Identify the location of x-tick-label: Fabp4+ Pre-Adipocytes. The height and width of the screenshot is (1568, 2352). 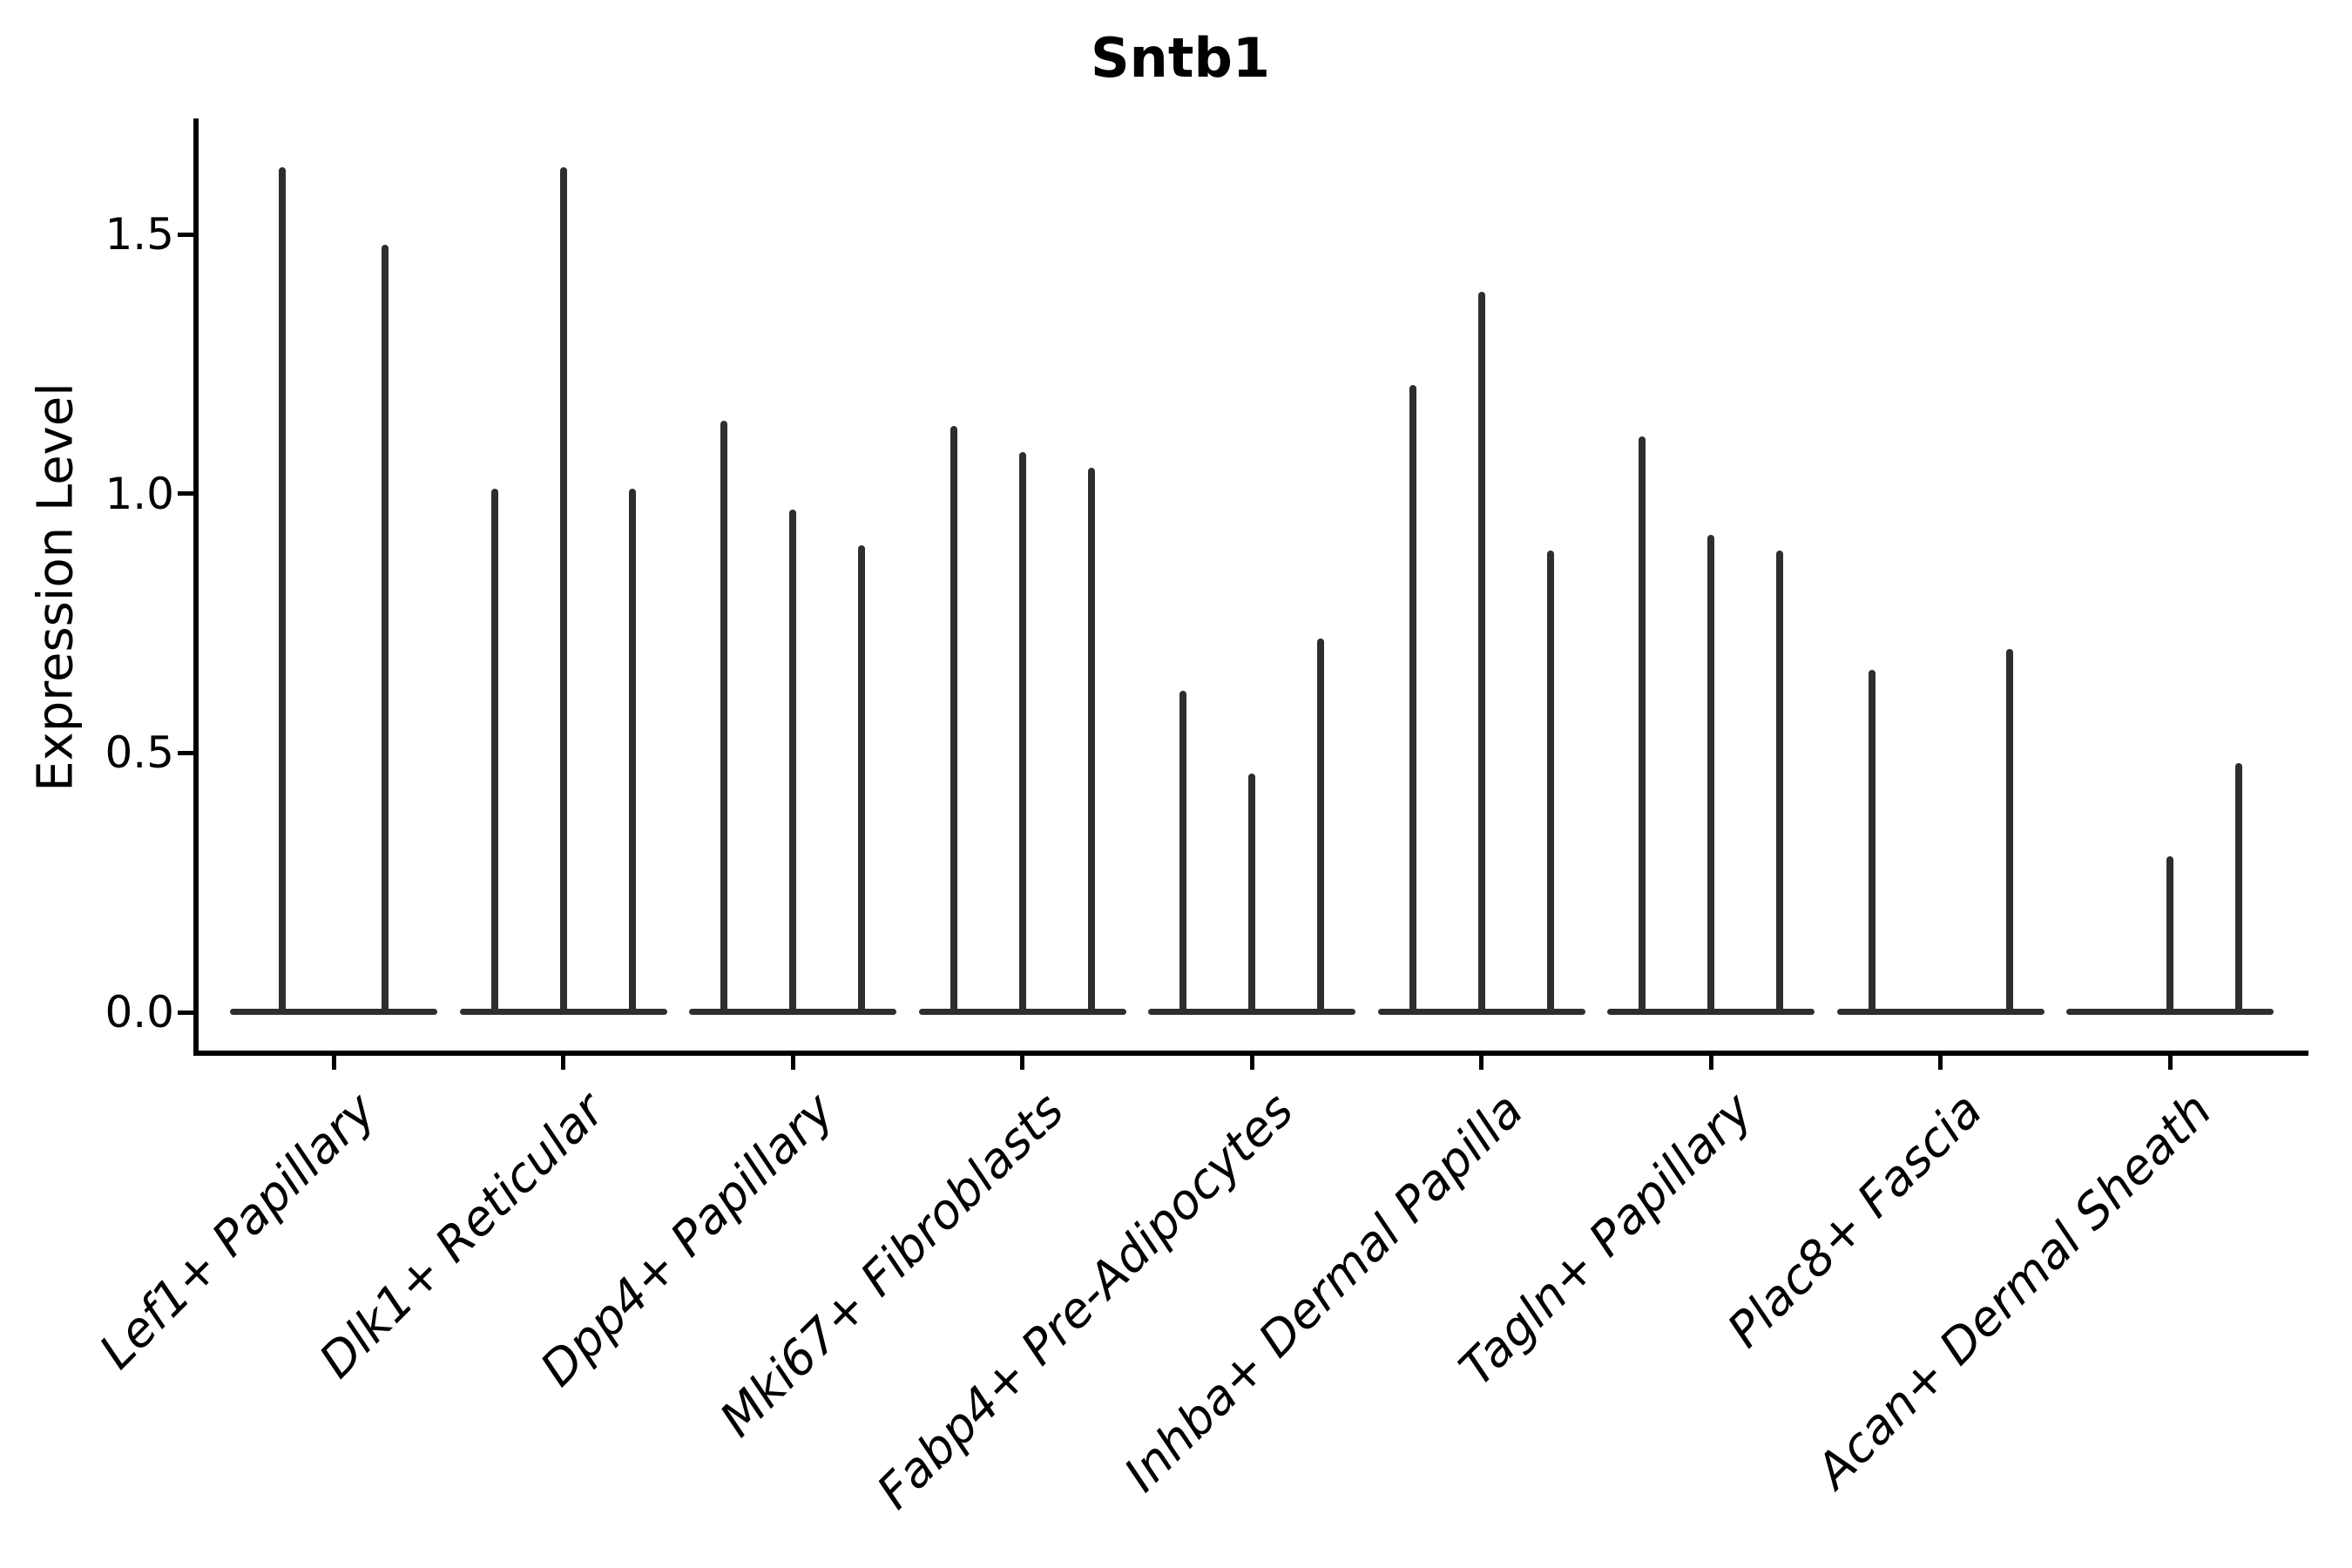
(1085, 1301).